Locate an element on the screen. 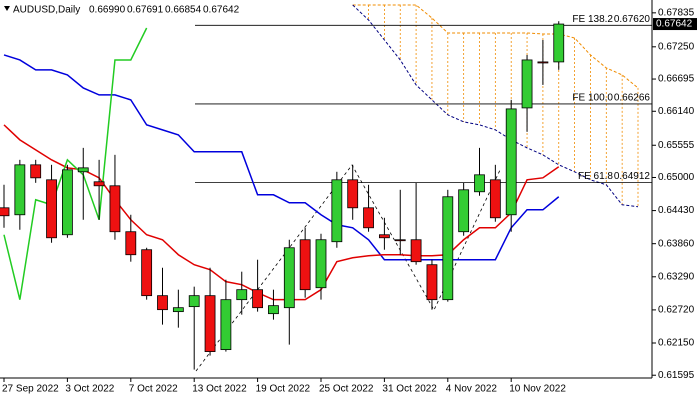 This screenshot has height=400, width=700. y-tick-label: 0.65555 is located at coordinates (676, 145).